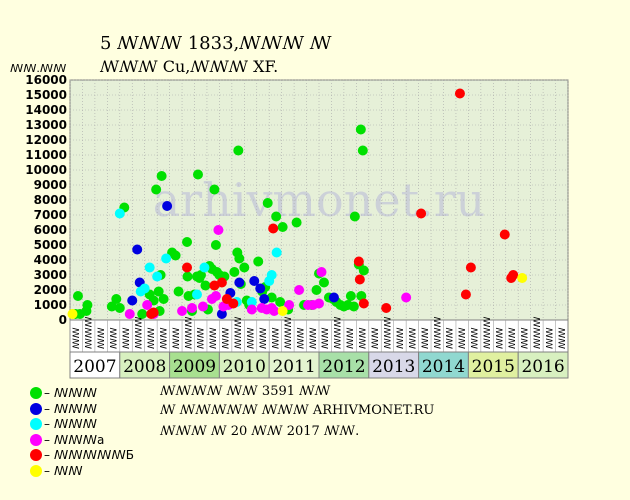 The width and height of the screenshot is (630, 500). I want to click on y-tick-label: 7000, so click(50, 215).